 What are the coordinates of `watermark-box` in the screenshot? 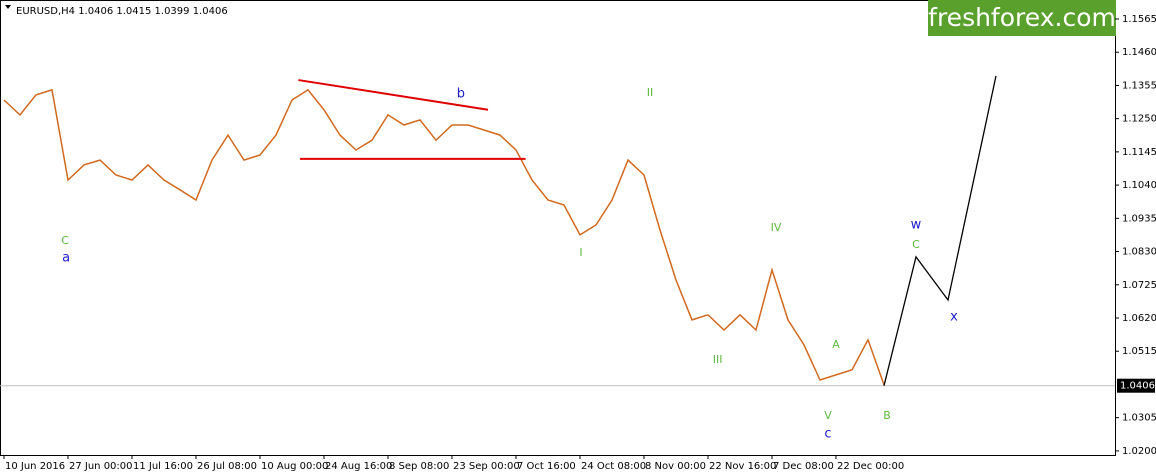 It's located at (1022, 18).